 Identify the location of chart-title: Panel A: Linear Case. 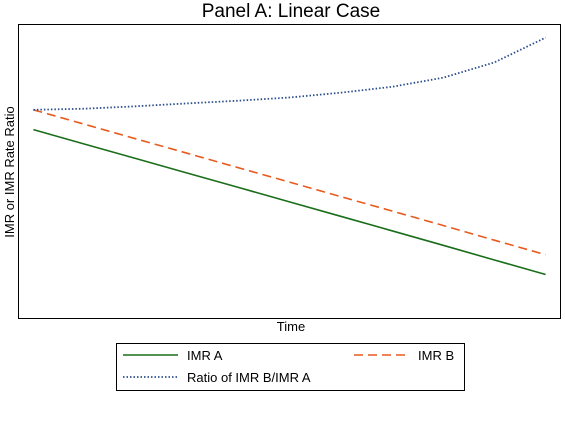
(291, 11).